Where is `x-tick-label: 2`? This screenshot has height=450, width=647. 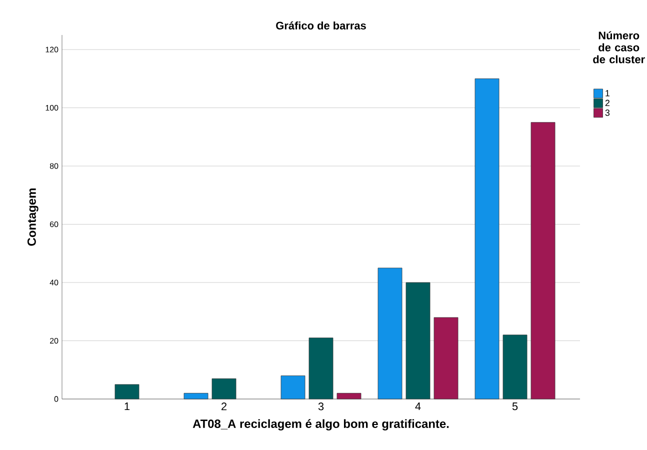
x-tick-label: 2 is located at coordinates (224, 406).